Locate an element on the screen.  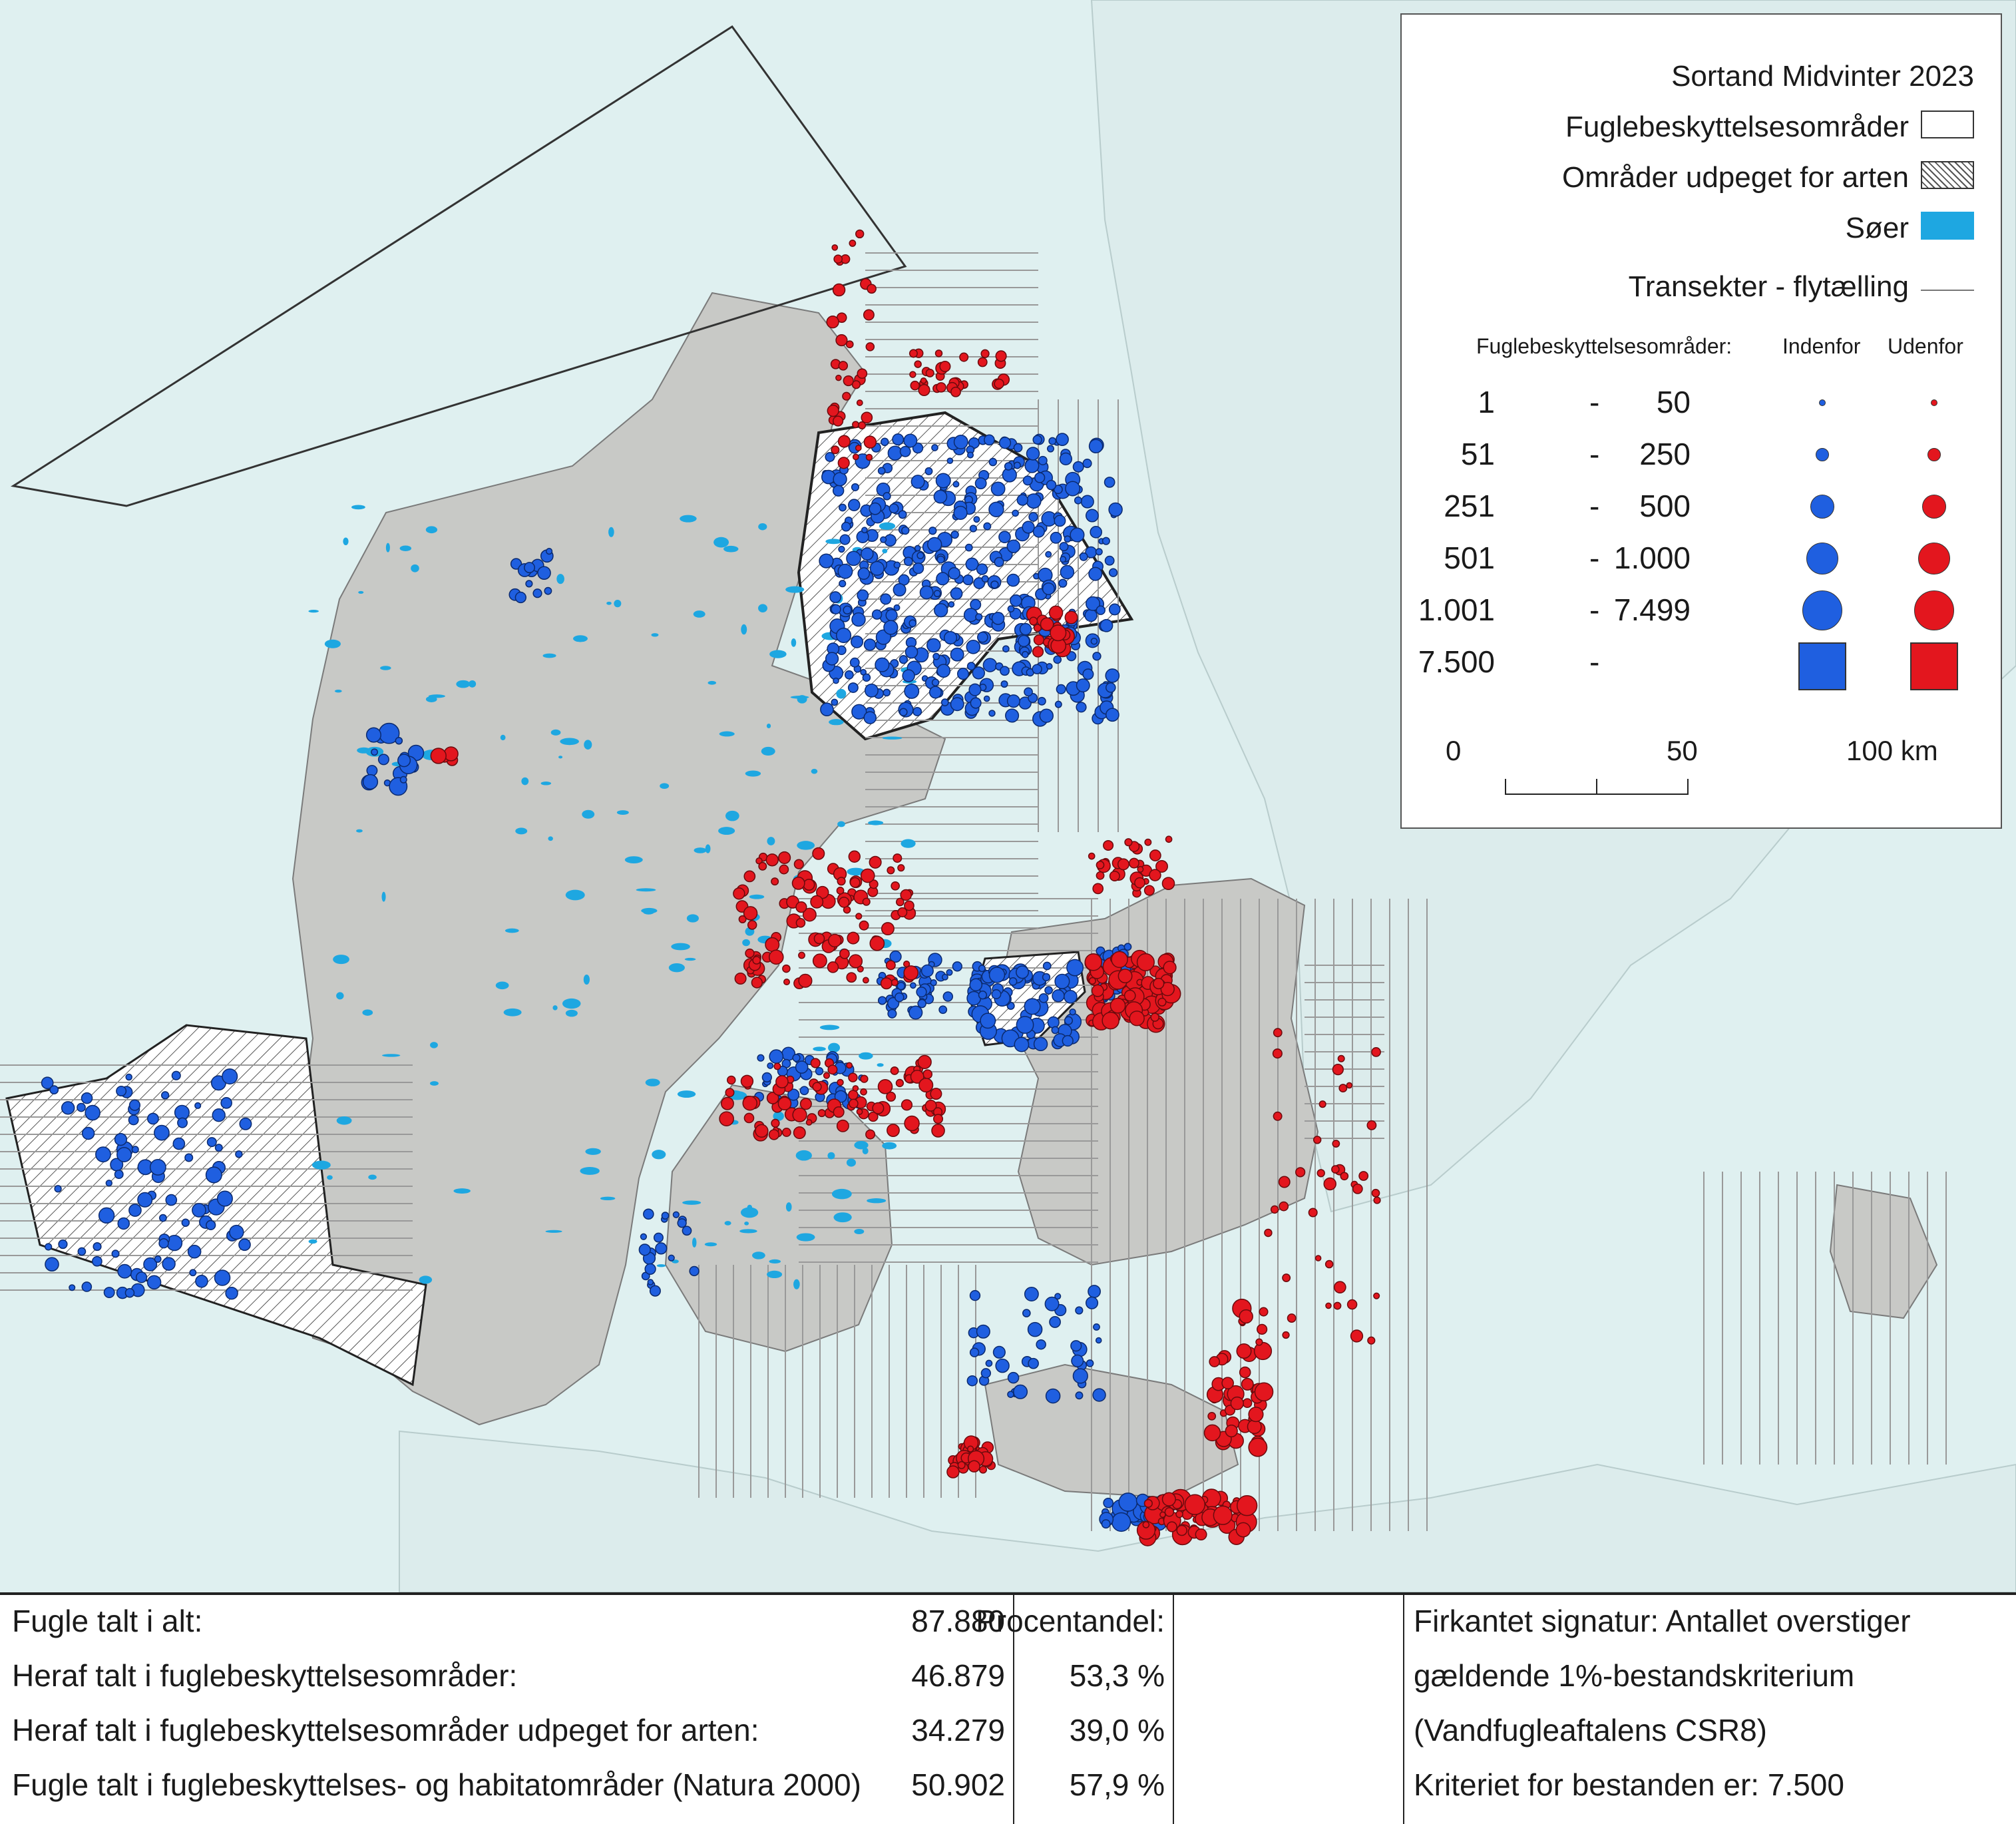
scale-label-100: 100 km is located at coordinates (1892, 751).